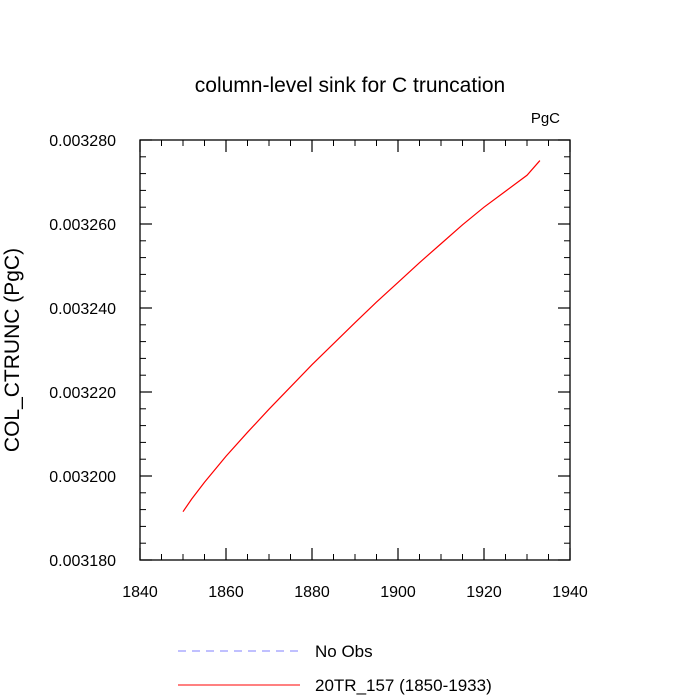 The height and width of the screenshot is (700, 700). What do you see at coordinates (403, 685) in the screenshot?
I see `legend-label: 20TR_157 (1850-1933)` at bounding box center [403, 685].